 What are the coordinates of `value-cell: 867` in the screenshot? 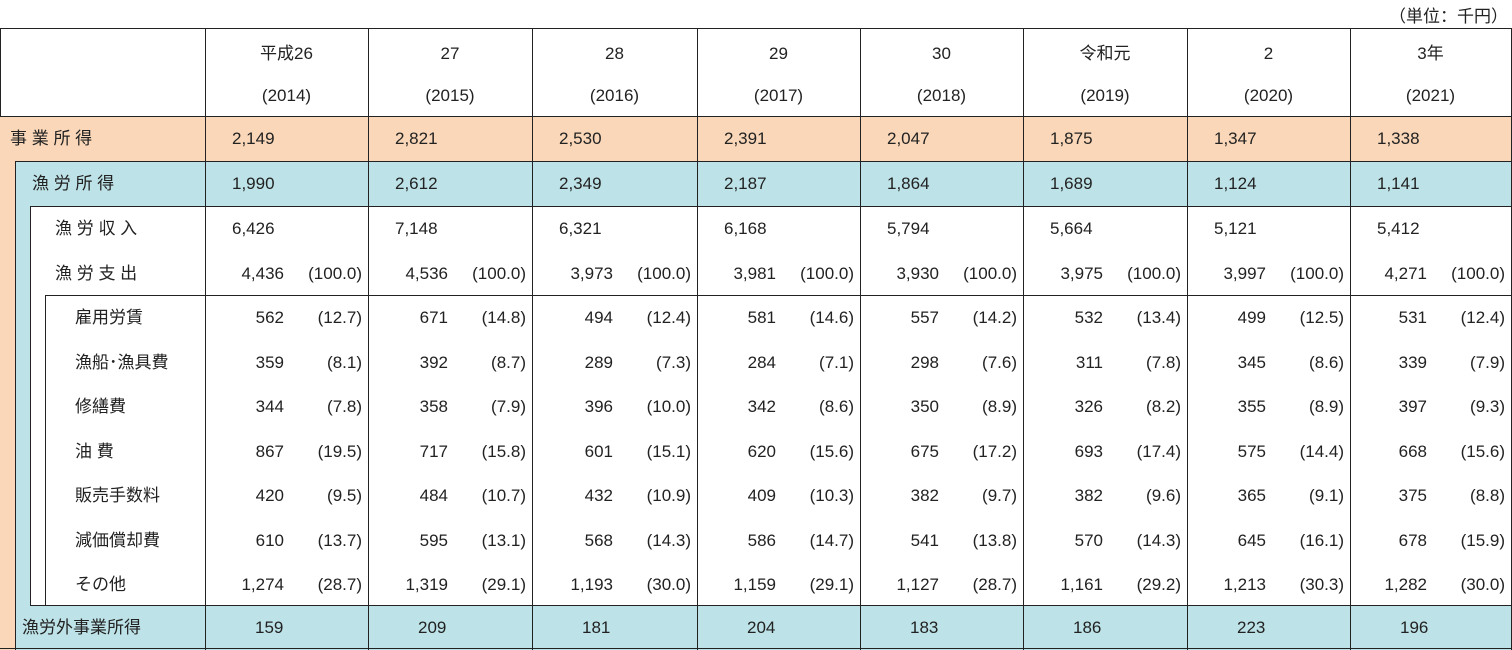 It's located at (269, 451).